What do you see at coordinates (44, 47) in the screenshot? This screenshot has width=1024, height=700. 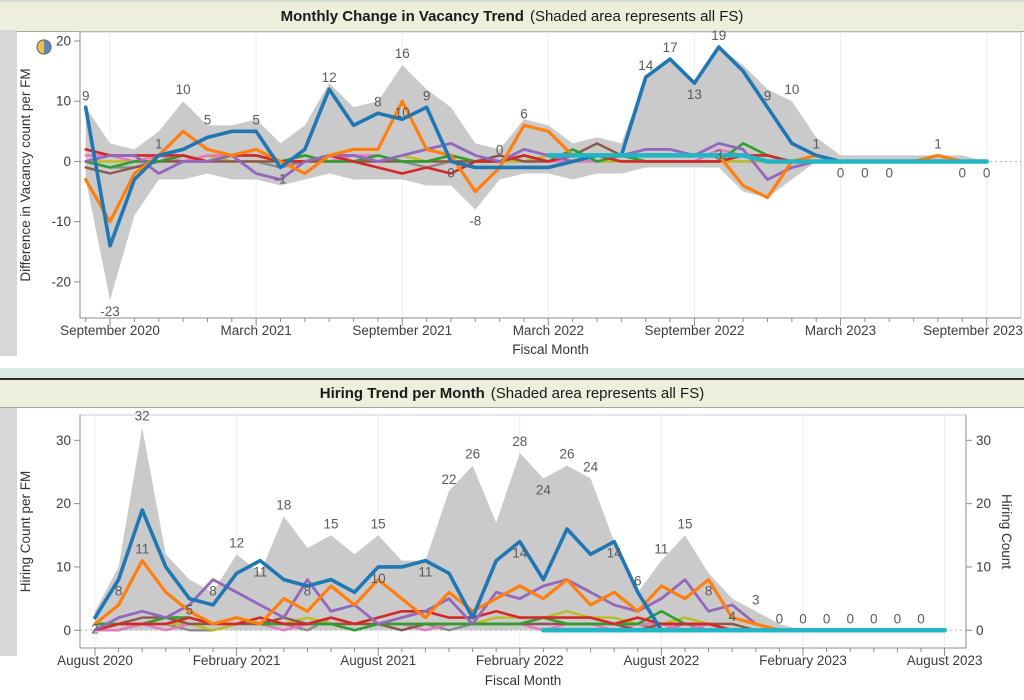 I see `panel-options-icon` at bounding box center [44, 47].